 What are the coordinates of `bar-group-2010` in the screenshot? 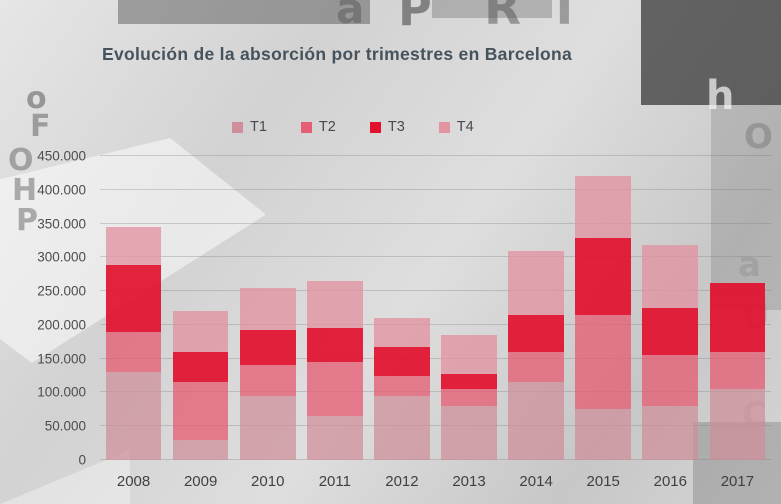 It's located at (267, 308).